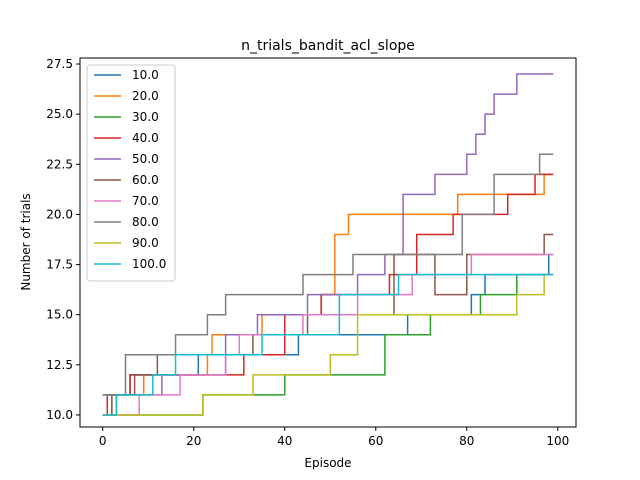 The image size is (640, 480). I want to click on x-tick-label: 20, so click(193, 441).